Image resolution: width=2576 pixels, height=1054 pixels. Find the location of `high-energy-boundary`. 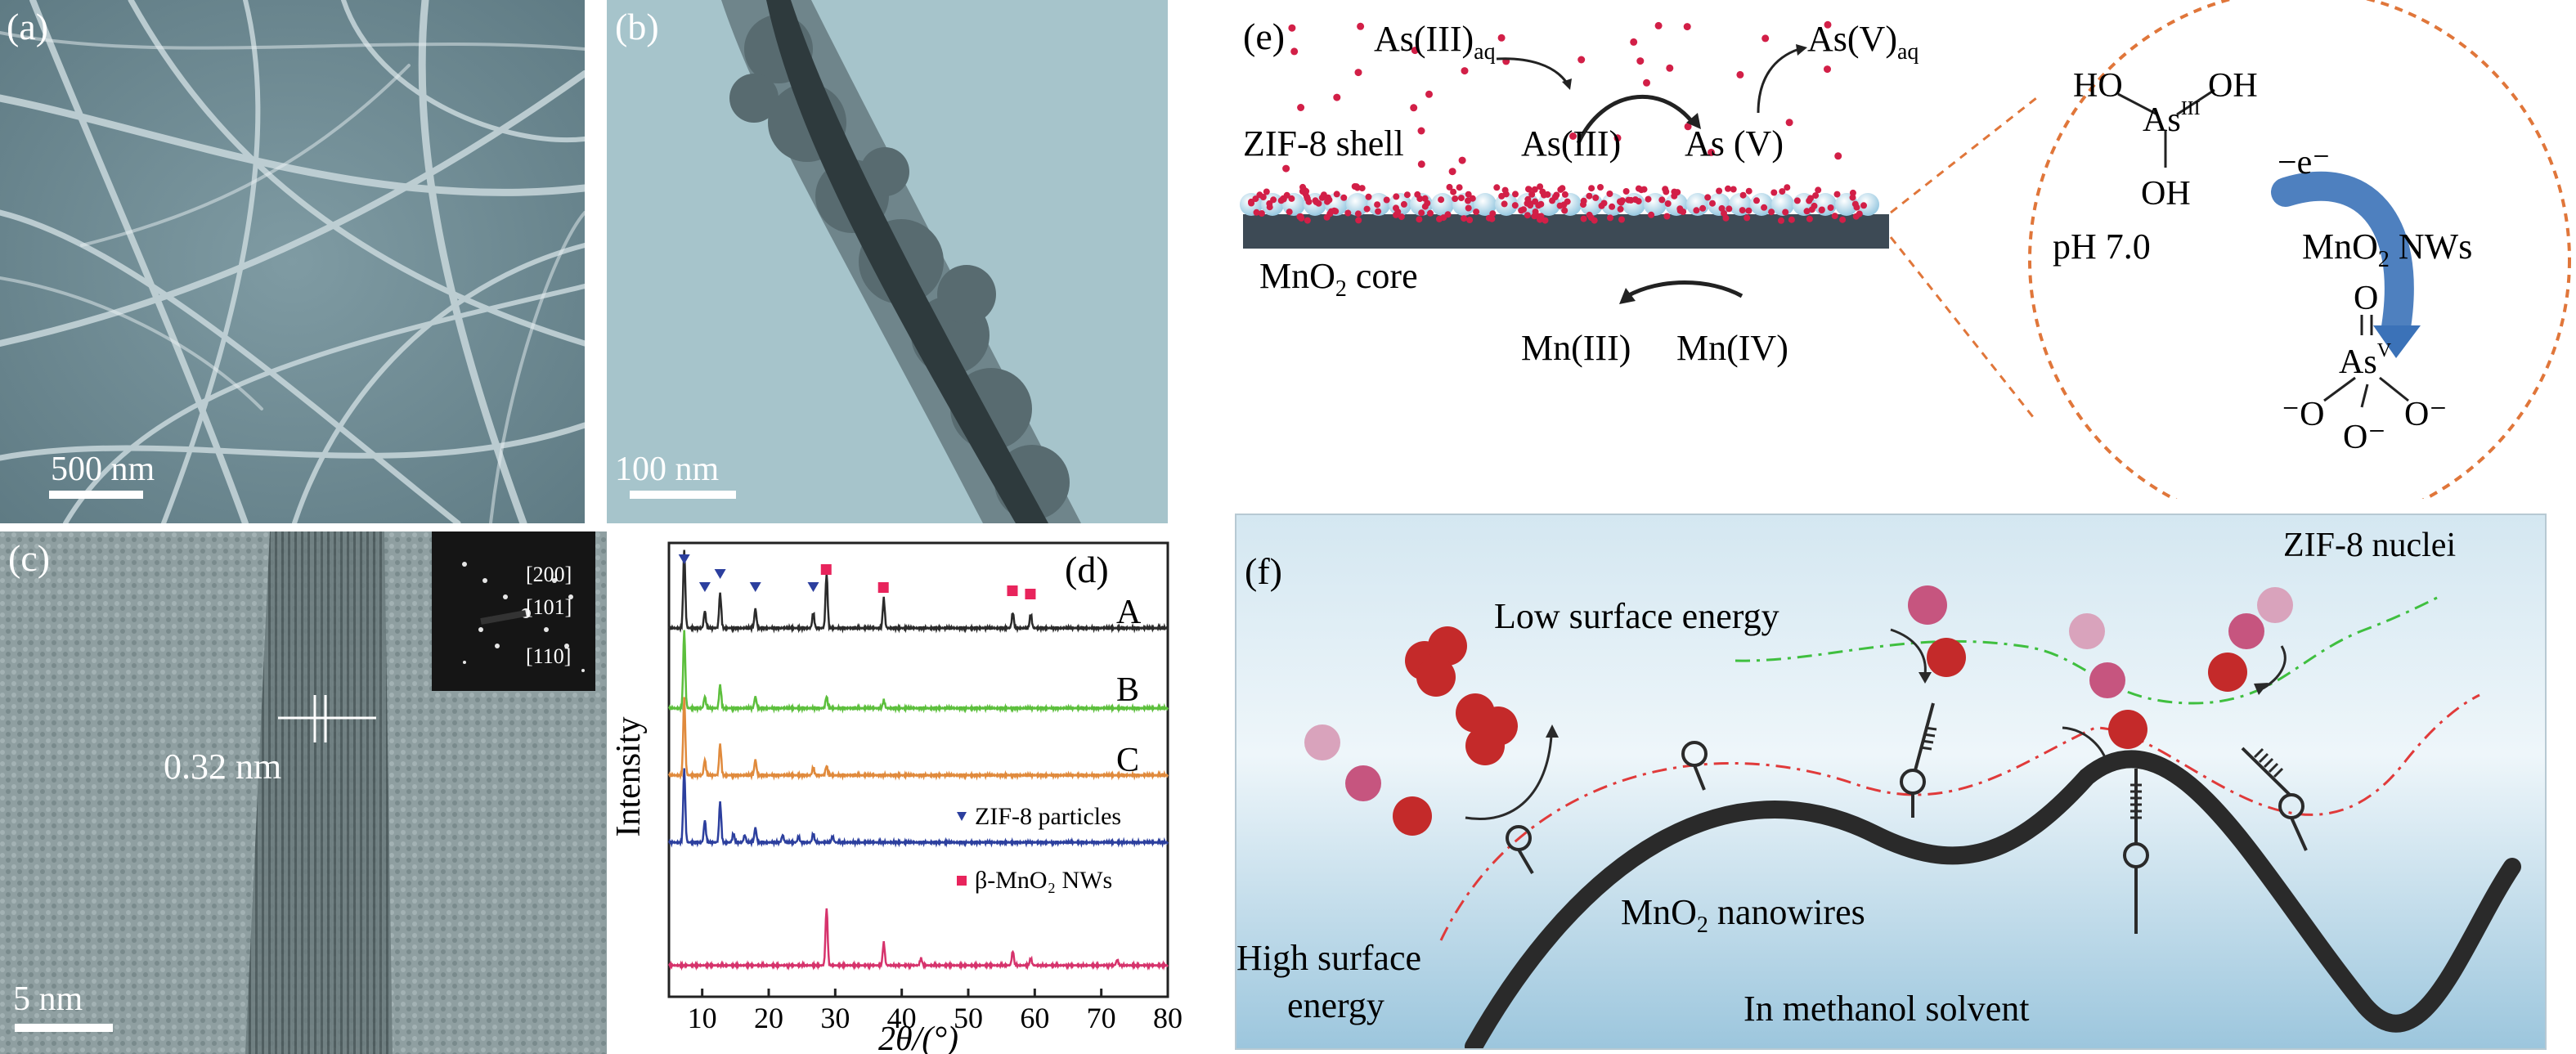

high-energy-boundary is located at coordinates (1960, 817).